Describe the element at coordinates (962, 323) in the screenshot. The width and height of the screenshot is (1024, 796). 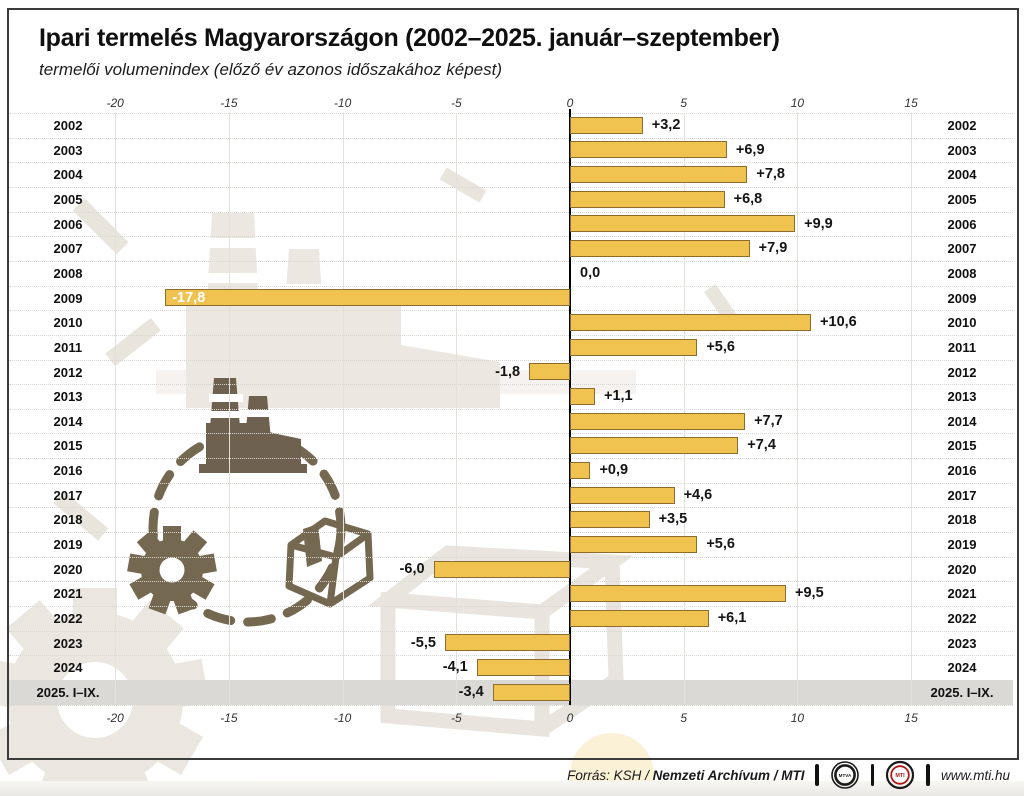
I see `year-label-right: 2010` at that location.